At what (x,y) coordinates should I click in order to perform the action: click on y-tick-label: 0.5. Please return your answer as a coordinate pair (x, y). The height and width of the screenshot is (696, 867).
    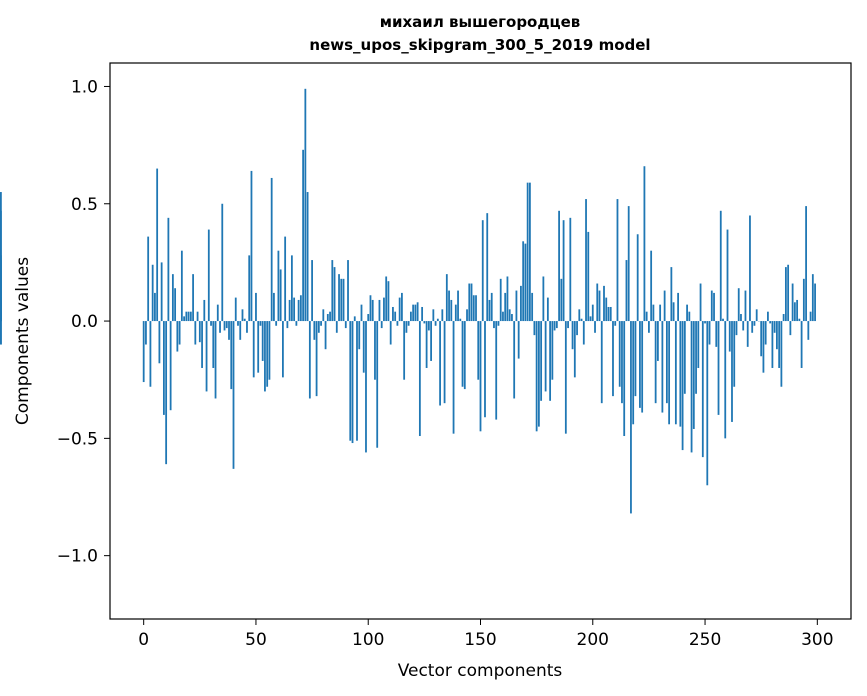
    Looking at the image, I should click on (84, 205).